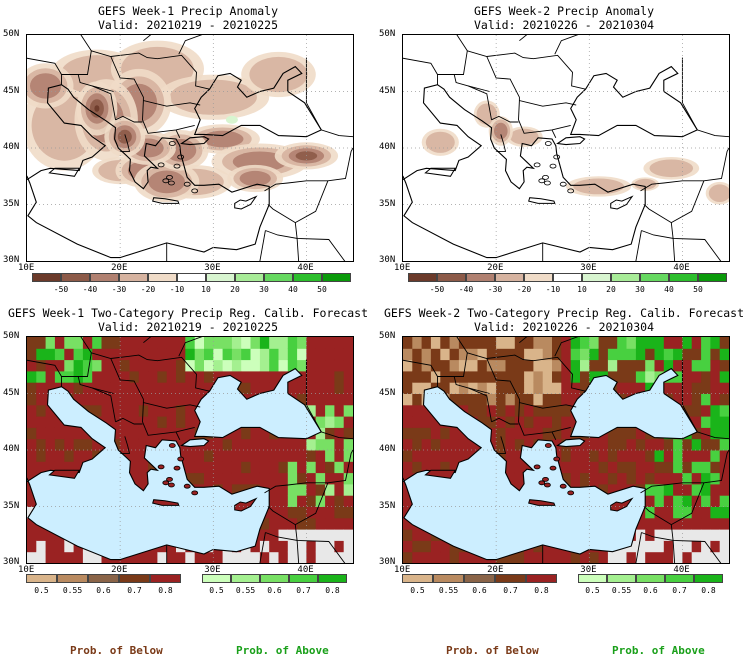  What do you see at coordinates (293, 289) in the screenshot?
I see `colorbar-label: 40` at bounding box center [293, 289].